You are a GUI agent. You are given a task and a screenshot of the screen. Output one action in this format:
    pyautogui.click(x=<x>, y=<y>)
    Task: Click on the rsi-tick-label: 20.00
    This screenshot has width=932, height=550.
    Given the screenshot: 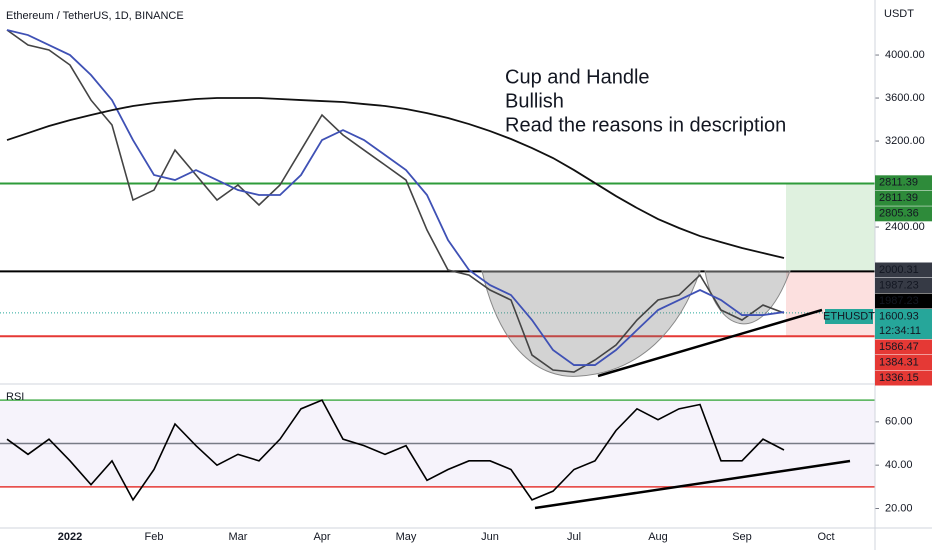 What is the action you would take?
    pyautogui.click(x=899, y=508)
    